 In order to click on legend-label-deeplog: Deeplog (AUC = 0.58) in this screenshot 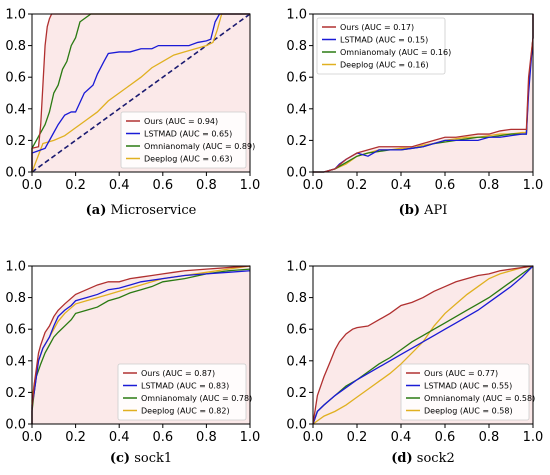, I will do `click(468, 411)`.